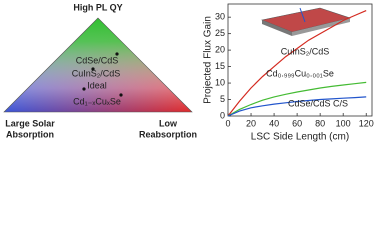  I want to click on series-label: CuInS₂/CdS, so click(305, 51).